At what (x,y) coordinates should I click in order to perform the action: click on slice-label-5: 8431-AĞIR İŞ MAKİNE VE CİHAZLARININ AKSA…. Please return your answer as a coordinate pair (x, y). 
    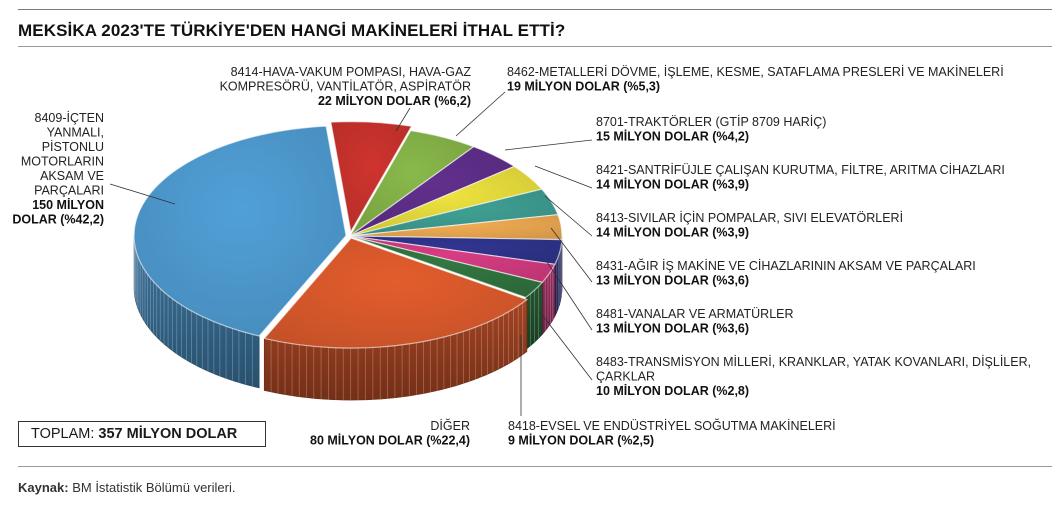
    Looking at the image, I should click on (786, 265).